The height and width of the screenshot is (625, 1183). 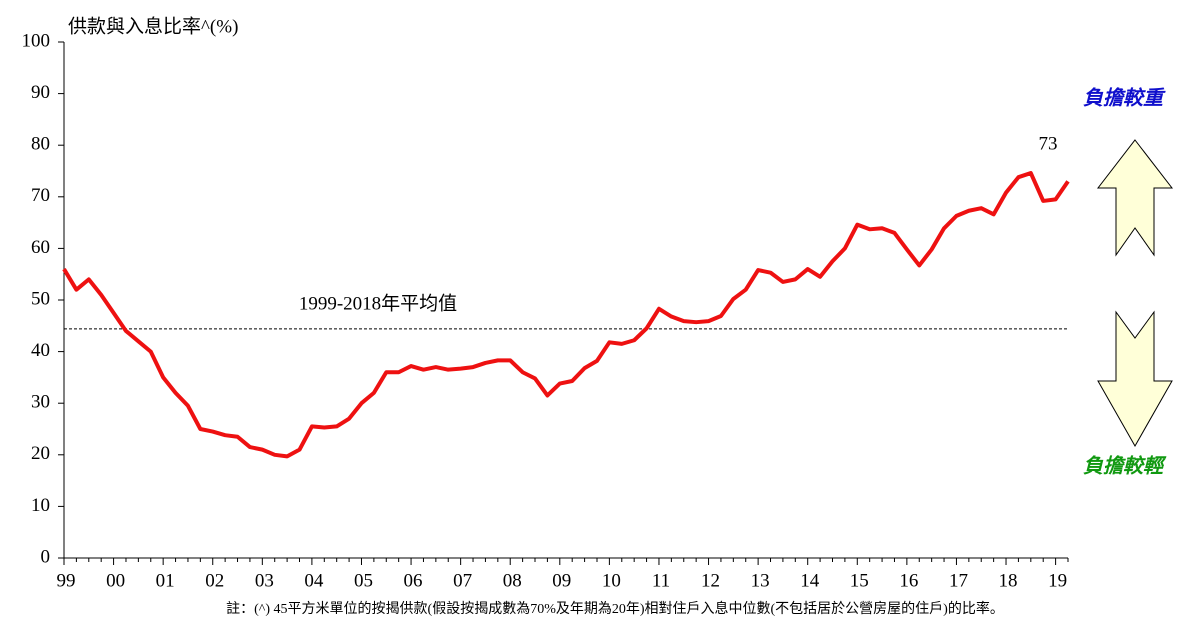 What do you see at coordinates (40, 195) in the screenshot?
I see `y-tick-label: 70` at bounding box center [40, 195].